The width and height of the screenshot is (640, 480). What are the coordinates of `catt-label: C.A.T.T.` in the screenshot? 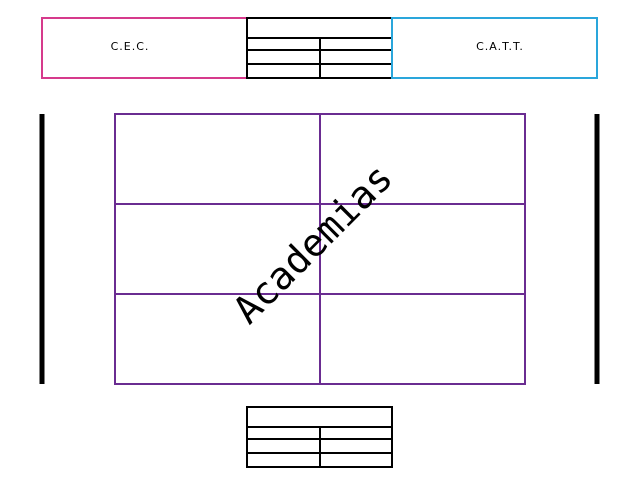 It's located at (500, 46).